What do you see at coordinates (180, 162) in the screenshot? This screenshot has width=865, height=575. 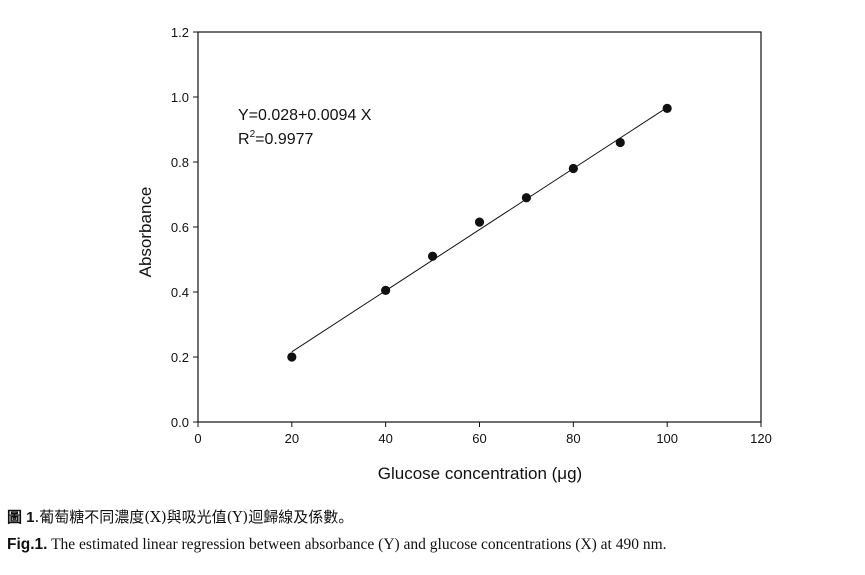 I see `y-tick-label: 0.8` at bounding box center [180, 162].